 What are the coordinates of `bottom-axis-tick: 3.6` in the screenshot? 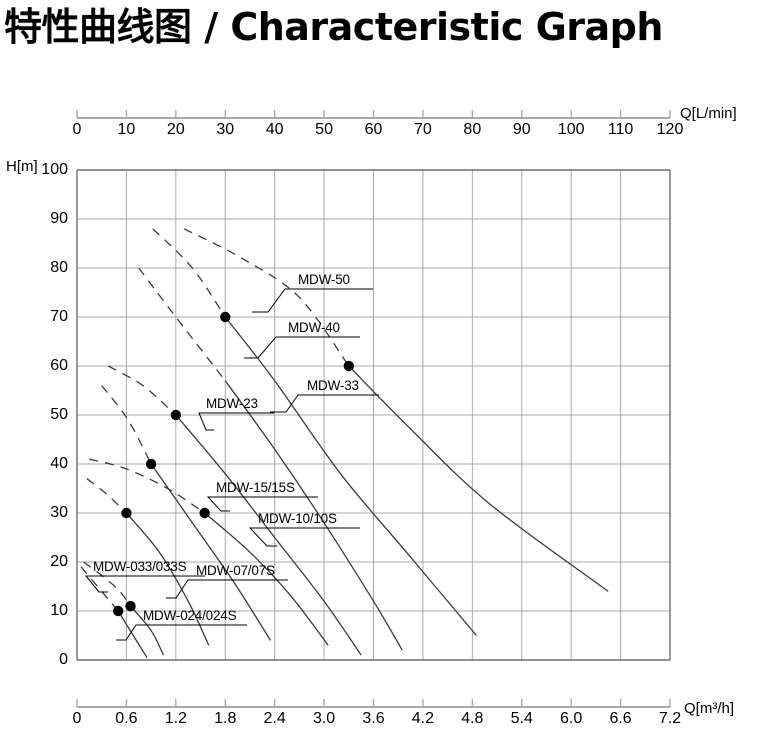 It's located at (373, 718).